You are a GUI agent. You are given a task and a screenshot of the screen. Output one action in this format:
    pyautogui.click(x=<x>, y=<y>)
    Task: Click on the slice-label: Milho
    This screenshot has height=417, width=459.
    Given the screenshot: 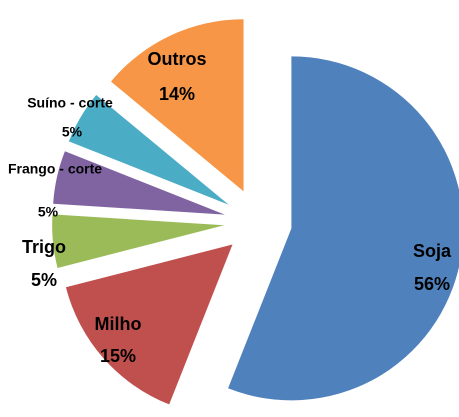 What is the action you would take?
    pyautogui.click(x=118, y=324)
    